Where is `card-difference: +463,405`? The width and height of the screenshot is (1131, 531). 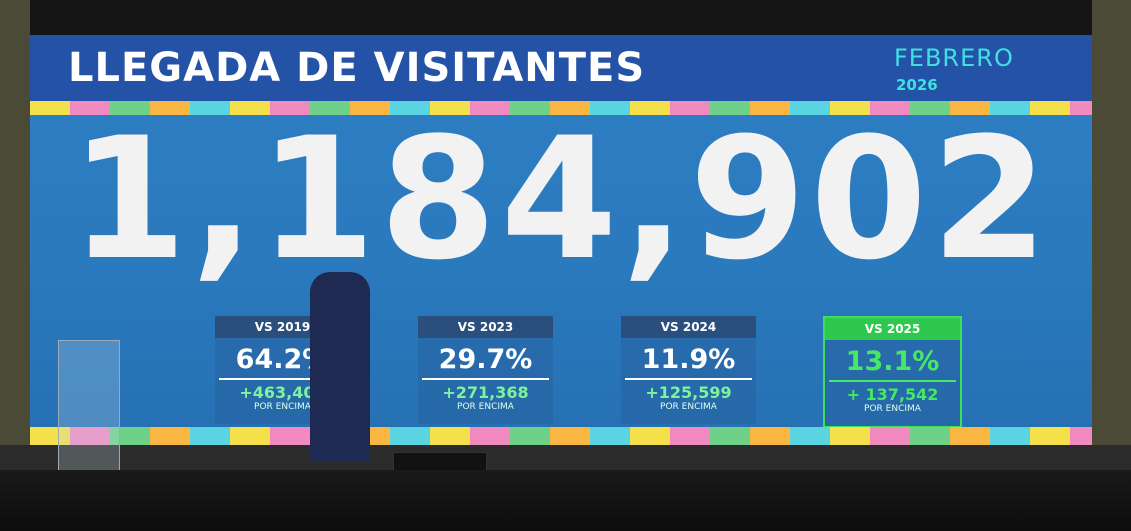
card-difference: +463,405 is located at coordinates (282, 392).